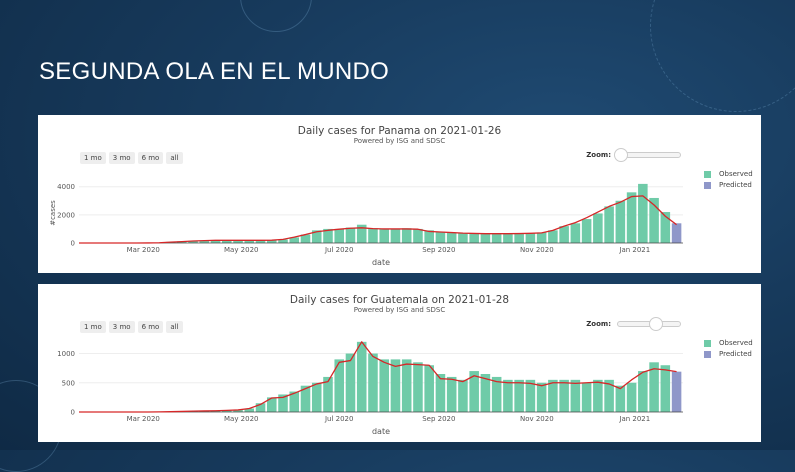  I want to click on y-tick-label: 4000, so click(66, 187).